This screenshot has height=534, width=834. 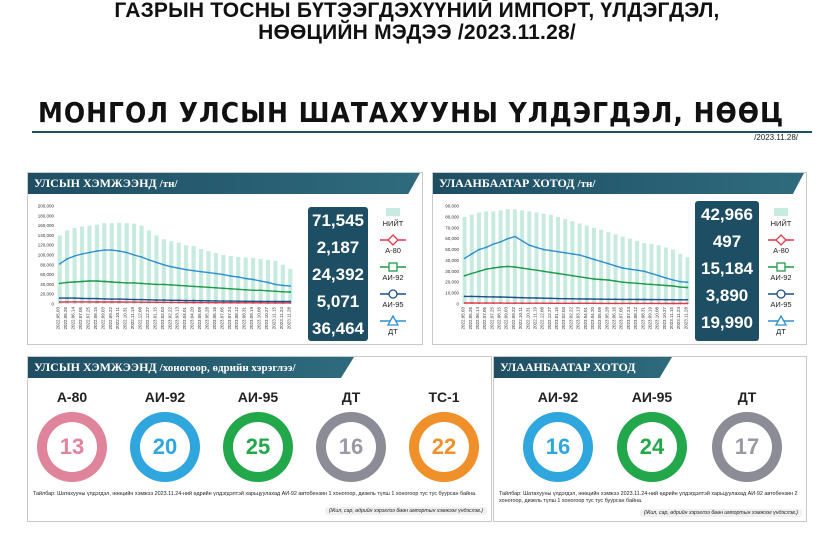 What do you see at coordinates (563, 318) in the screenshot?
I see `ub-xtick: 2023.02.03` at bounding box center [563, 318].